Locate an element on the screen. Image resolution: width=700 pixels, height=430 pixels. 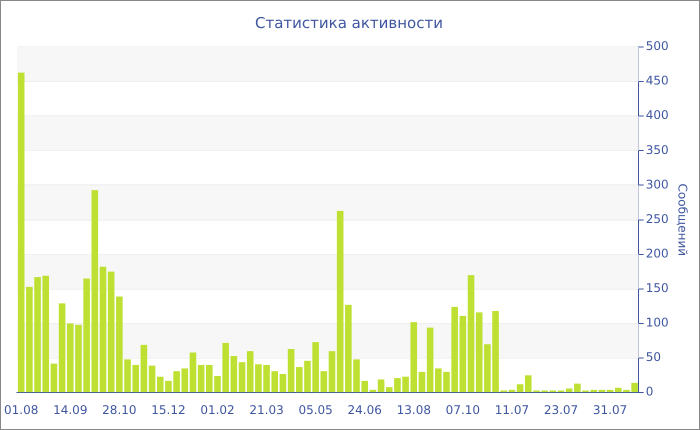
y-tick-label: 400 is located at coordinates (657, 115).